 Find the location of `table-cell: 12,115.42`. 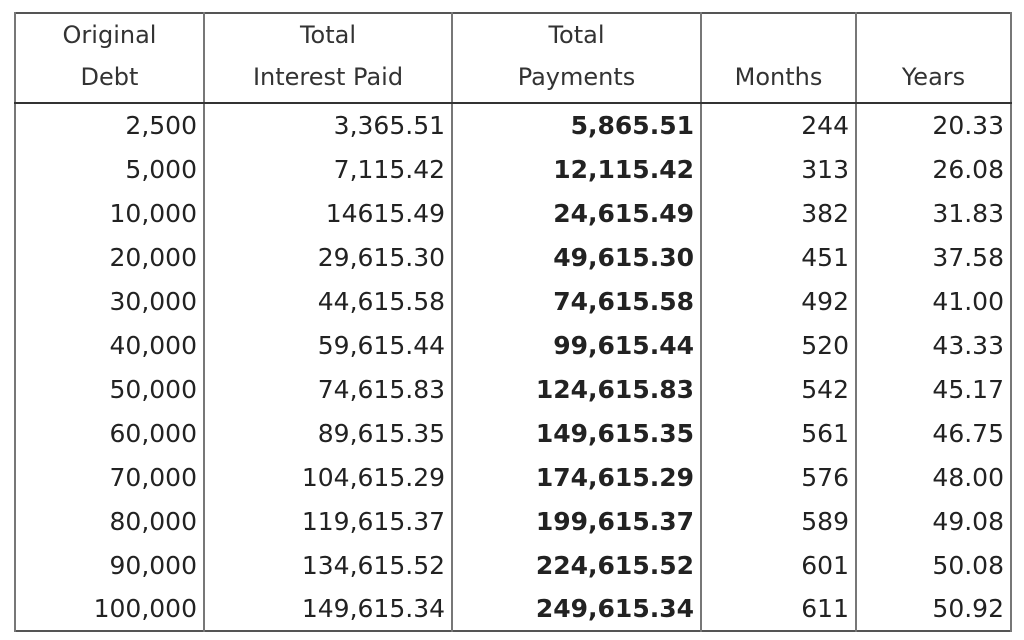

table-cell: 12,115.42 is located at coordinates (576, 169).